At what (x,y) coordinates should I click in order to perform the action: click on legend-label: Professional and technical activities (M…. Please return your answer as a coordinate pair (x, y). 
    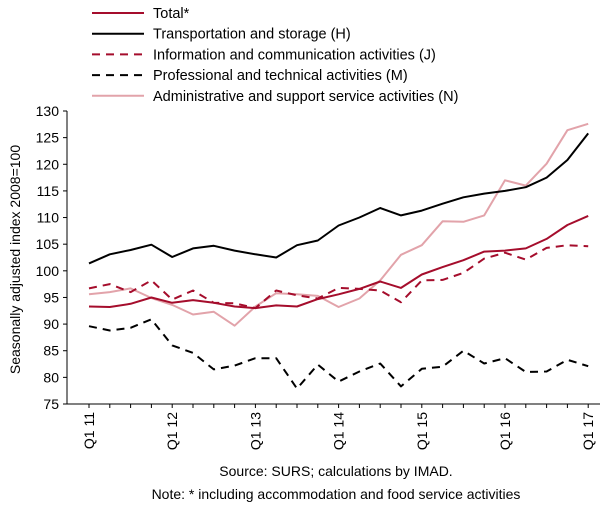
    Looking at the image, I should click on (280, 76).